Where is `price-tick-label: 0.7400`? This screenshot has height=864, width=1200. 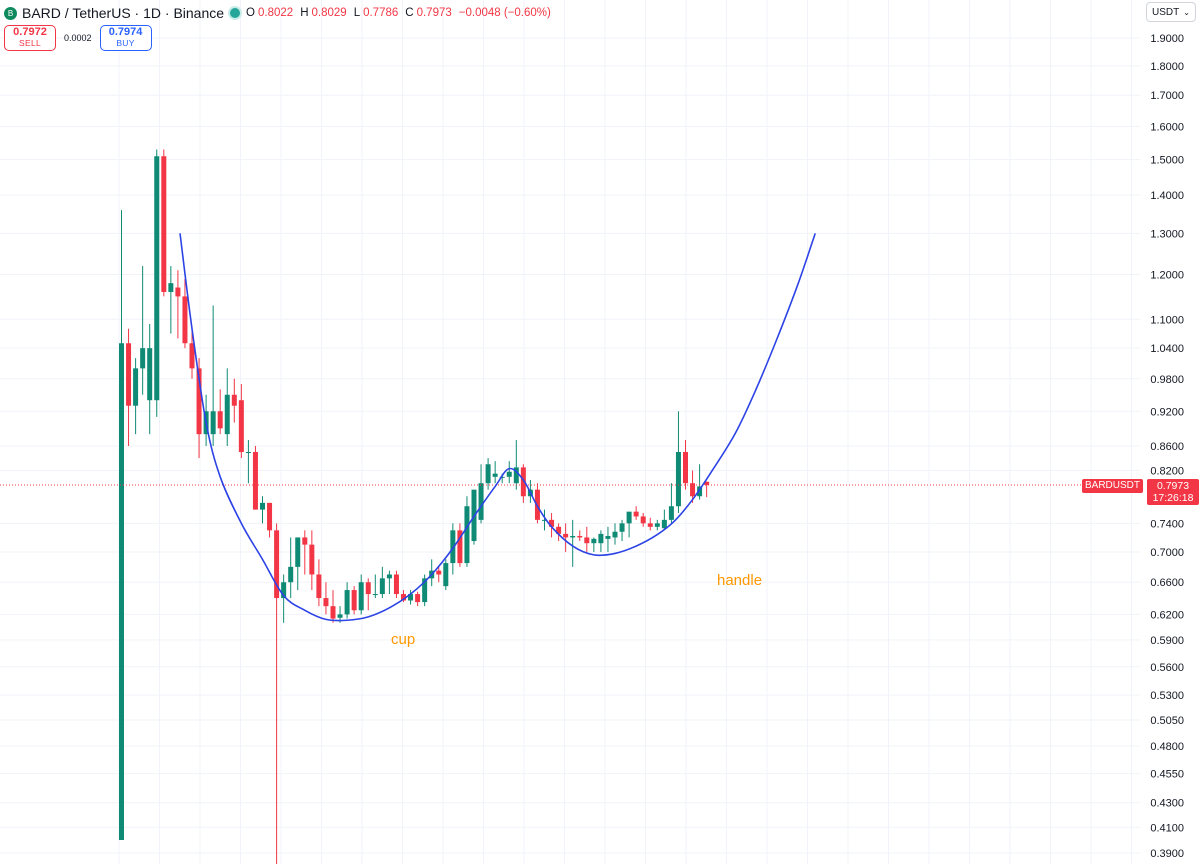 price-tick-label: 0.7400 is located at coordinates (1167, 524).